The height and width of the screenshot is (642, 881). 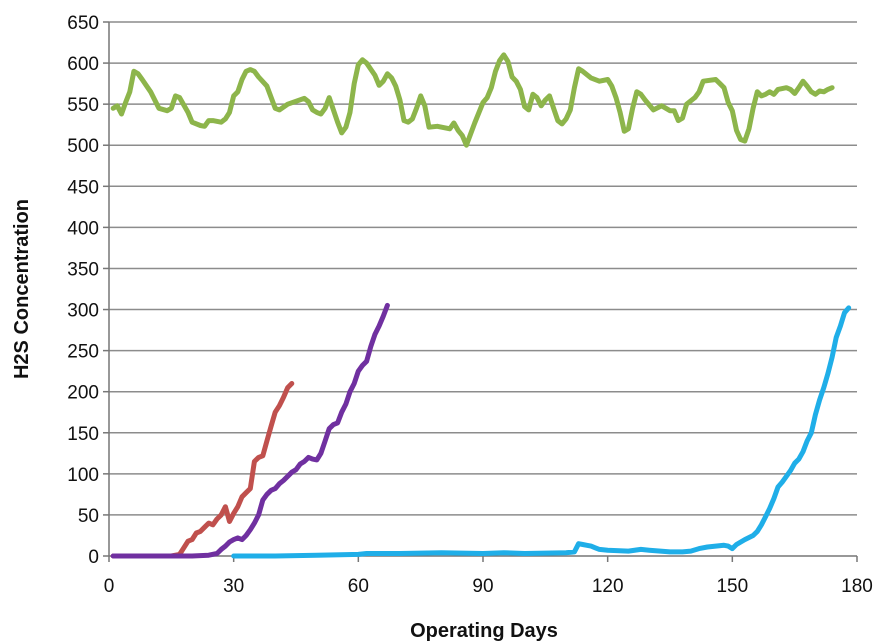 What do you see at coordinates (83, 228) in the screenshot?
I see `y-tick-label-400: 400` at bounding box center [83, 228].